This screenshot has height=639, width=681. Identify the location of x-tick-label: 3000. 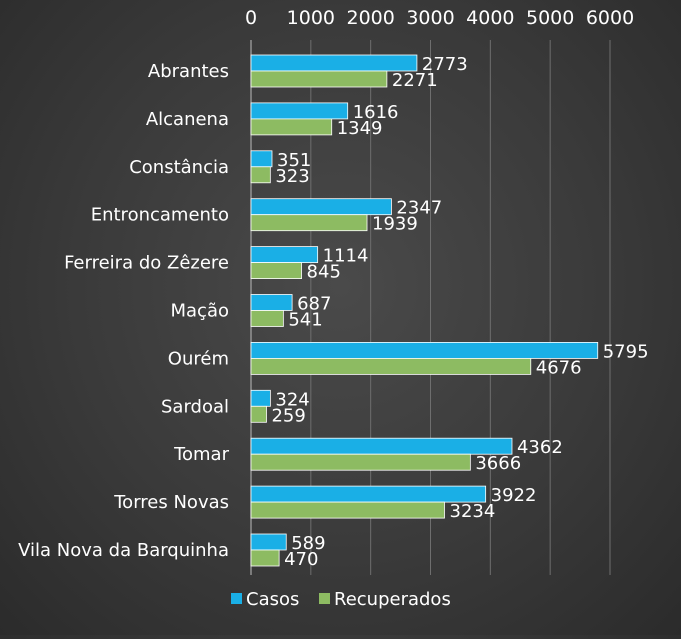
(430, 18).